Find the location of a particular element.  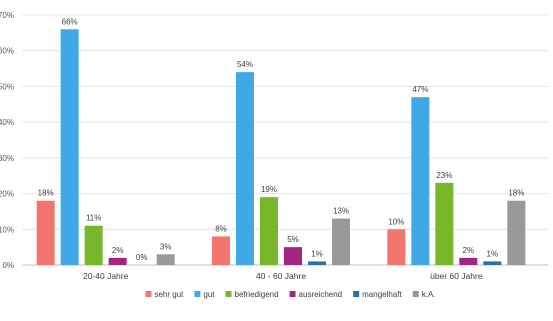

legend-label: befriedigend is located at coordinates (257, 294).